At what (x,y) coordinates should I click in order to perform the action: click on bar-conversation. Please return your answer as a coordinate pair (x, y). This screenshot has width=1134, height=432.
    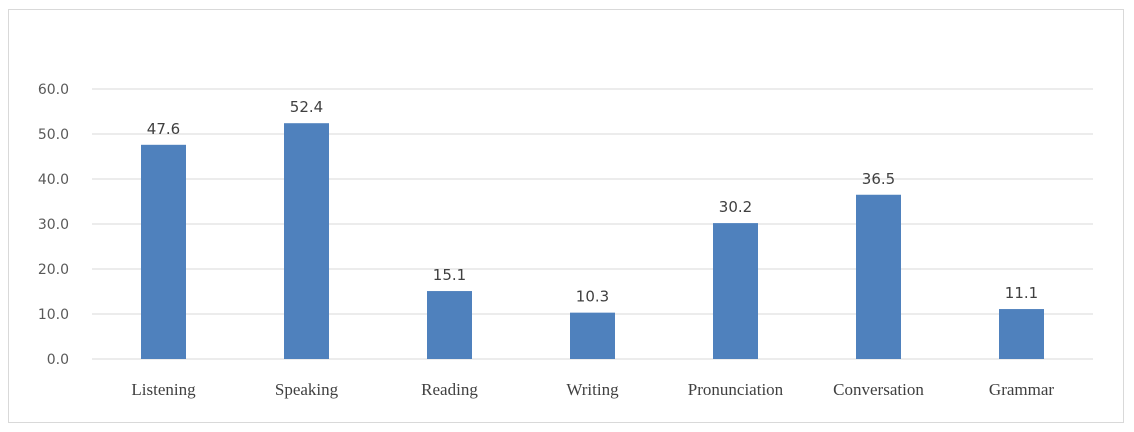
    Looking at the image, I should click on (878, 276).